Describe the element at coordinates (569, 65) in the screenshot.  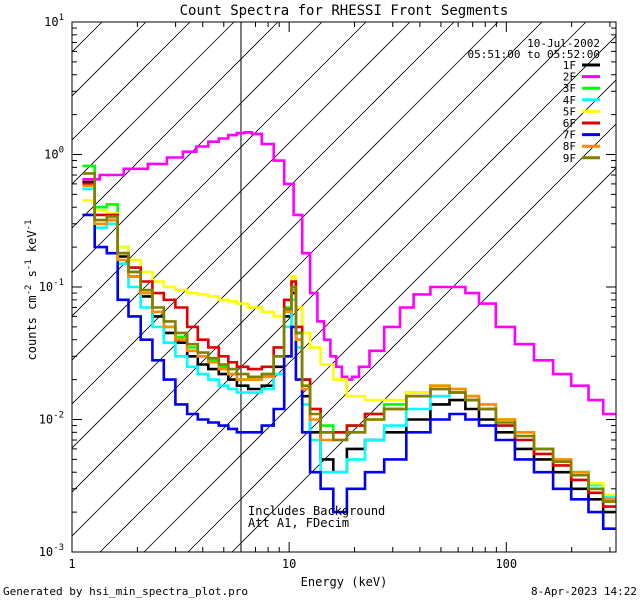
I see `legend-label-1f: 1F` at that location.